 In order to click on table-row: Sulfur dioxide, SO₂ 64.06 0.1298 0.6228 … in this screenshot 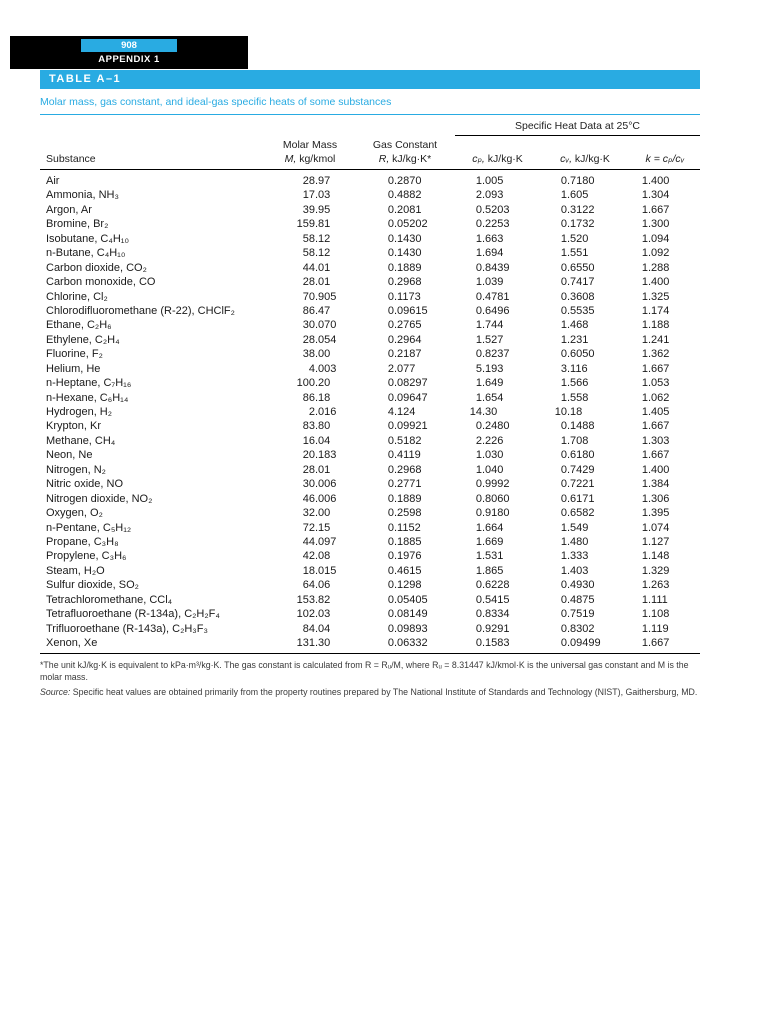, I will do `click(370, 585)`.